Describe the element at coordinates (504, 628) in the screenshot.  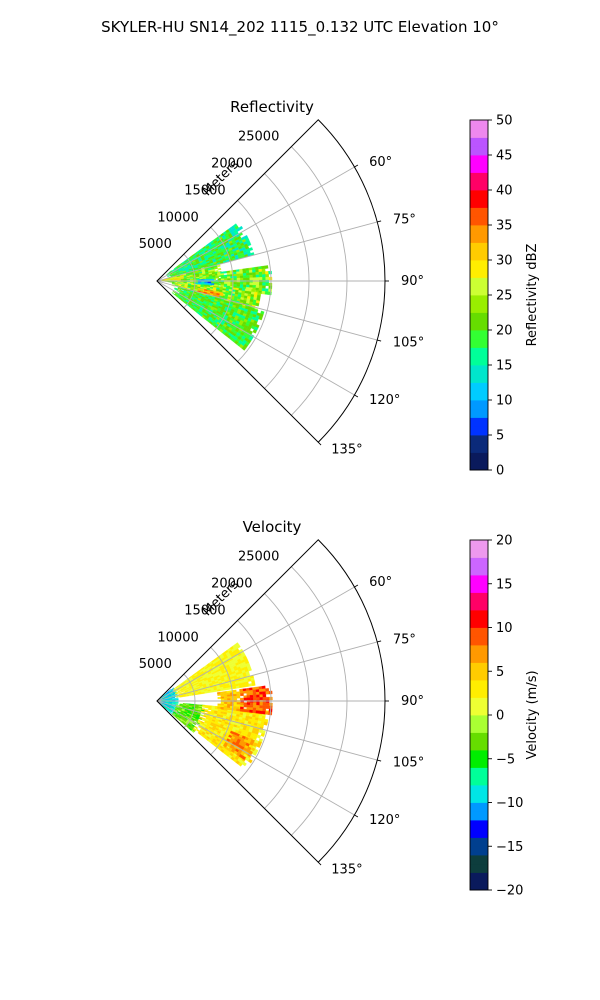
I see `colorbar-tick-label: 10` at that location.